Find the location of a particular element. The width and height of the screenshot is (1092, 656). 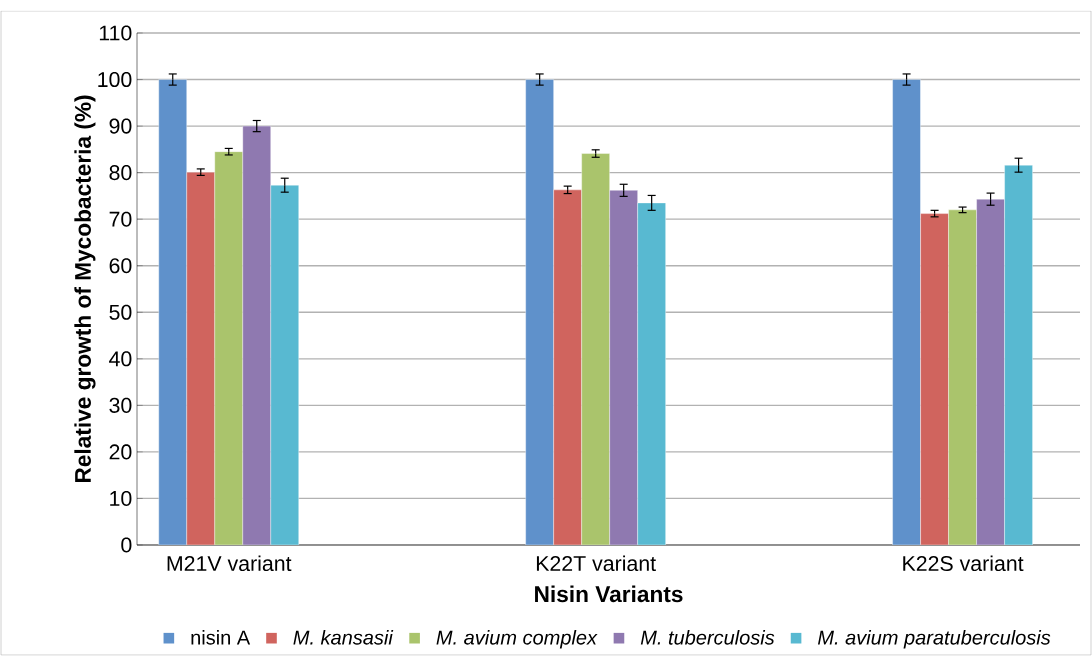

x-tick-label: K22T variant is located at coordinates (596, 563).